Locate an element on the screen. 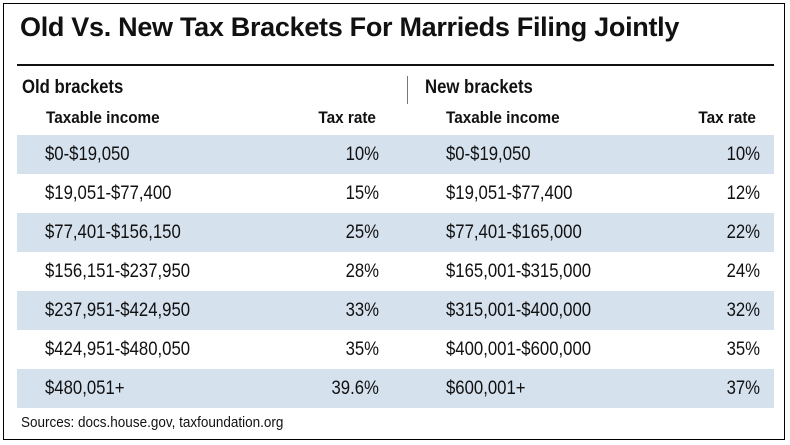  column-header-old-rate: Tax rate is located at coordinates (347, 117).